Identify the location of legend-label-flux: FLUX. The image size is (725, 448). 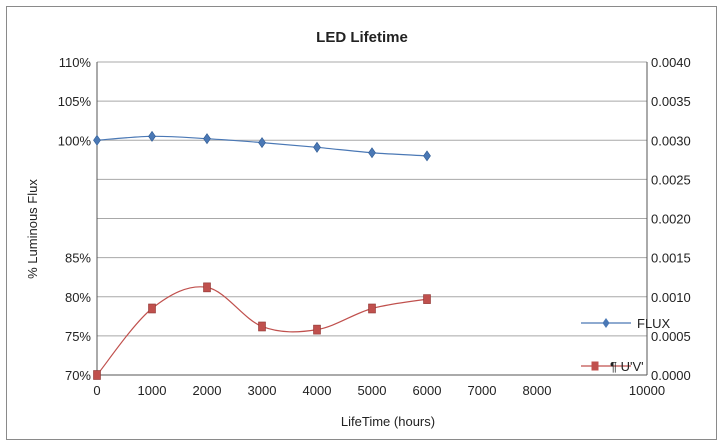
(654, 323).